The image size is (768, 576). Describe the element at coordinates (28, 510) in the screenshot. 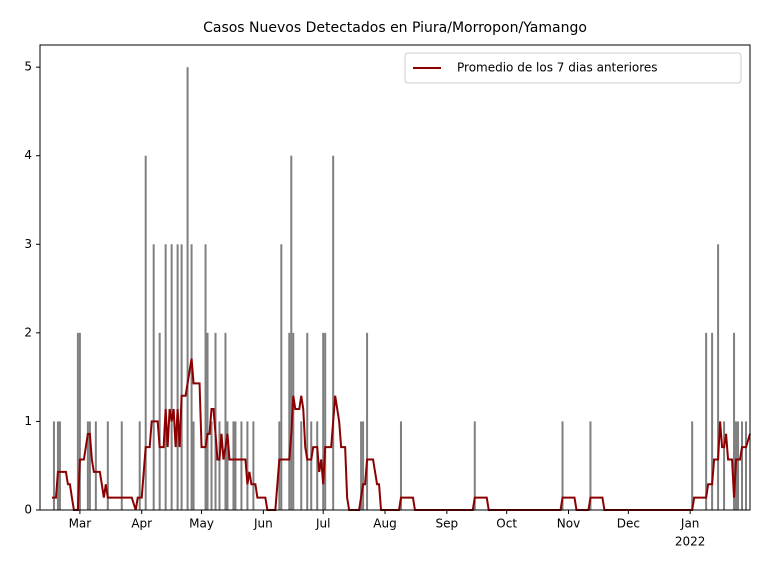

I see `y-tick-label: 0` at that location.